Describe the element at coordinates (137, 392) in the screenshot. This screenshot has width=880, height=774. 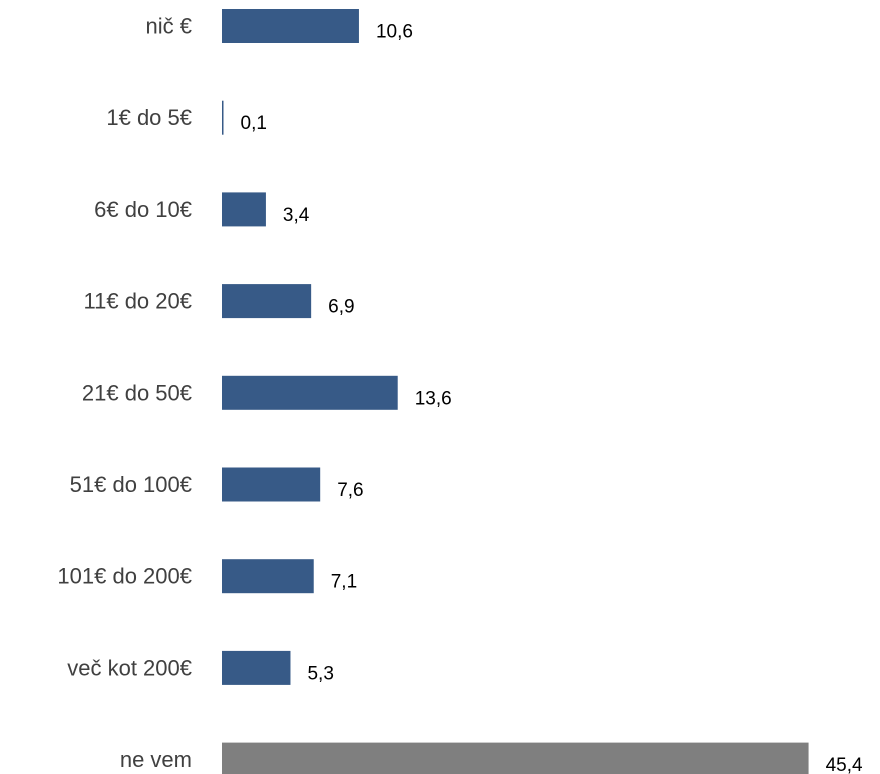
I see `category-label: 21€ do 50€` at that location.